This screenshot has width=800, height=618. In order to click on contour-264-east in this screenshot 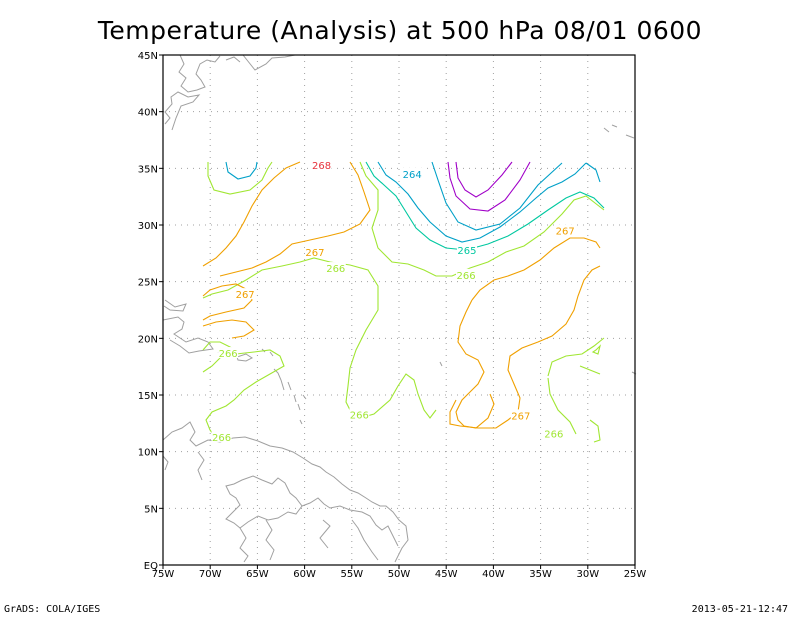, I will do `click(593, 172)`.